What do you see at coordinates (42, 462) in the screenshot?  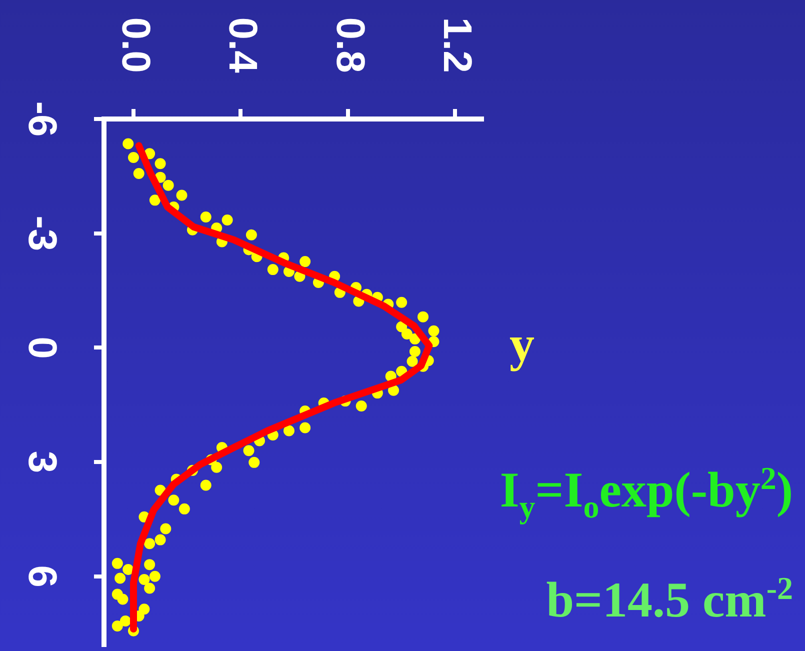 I see `y-tick-label: 3` at bounding box center [42, 462].